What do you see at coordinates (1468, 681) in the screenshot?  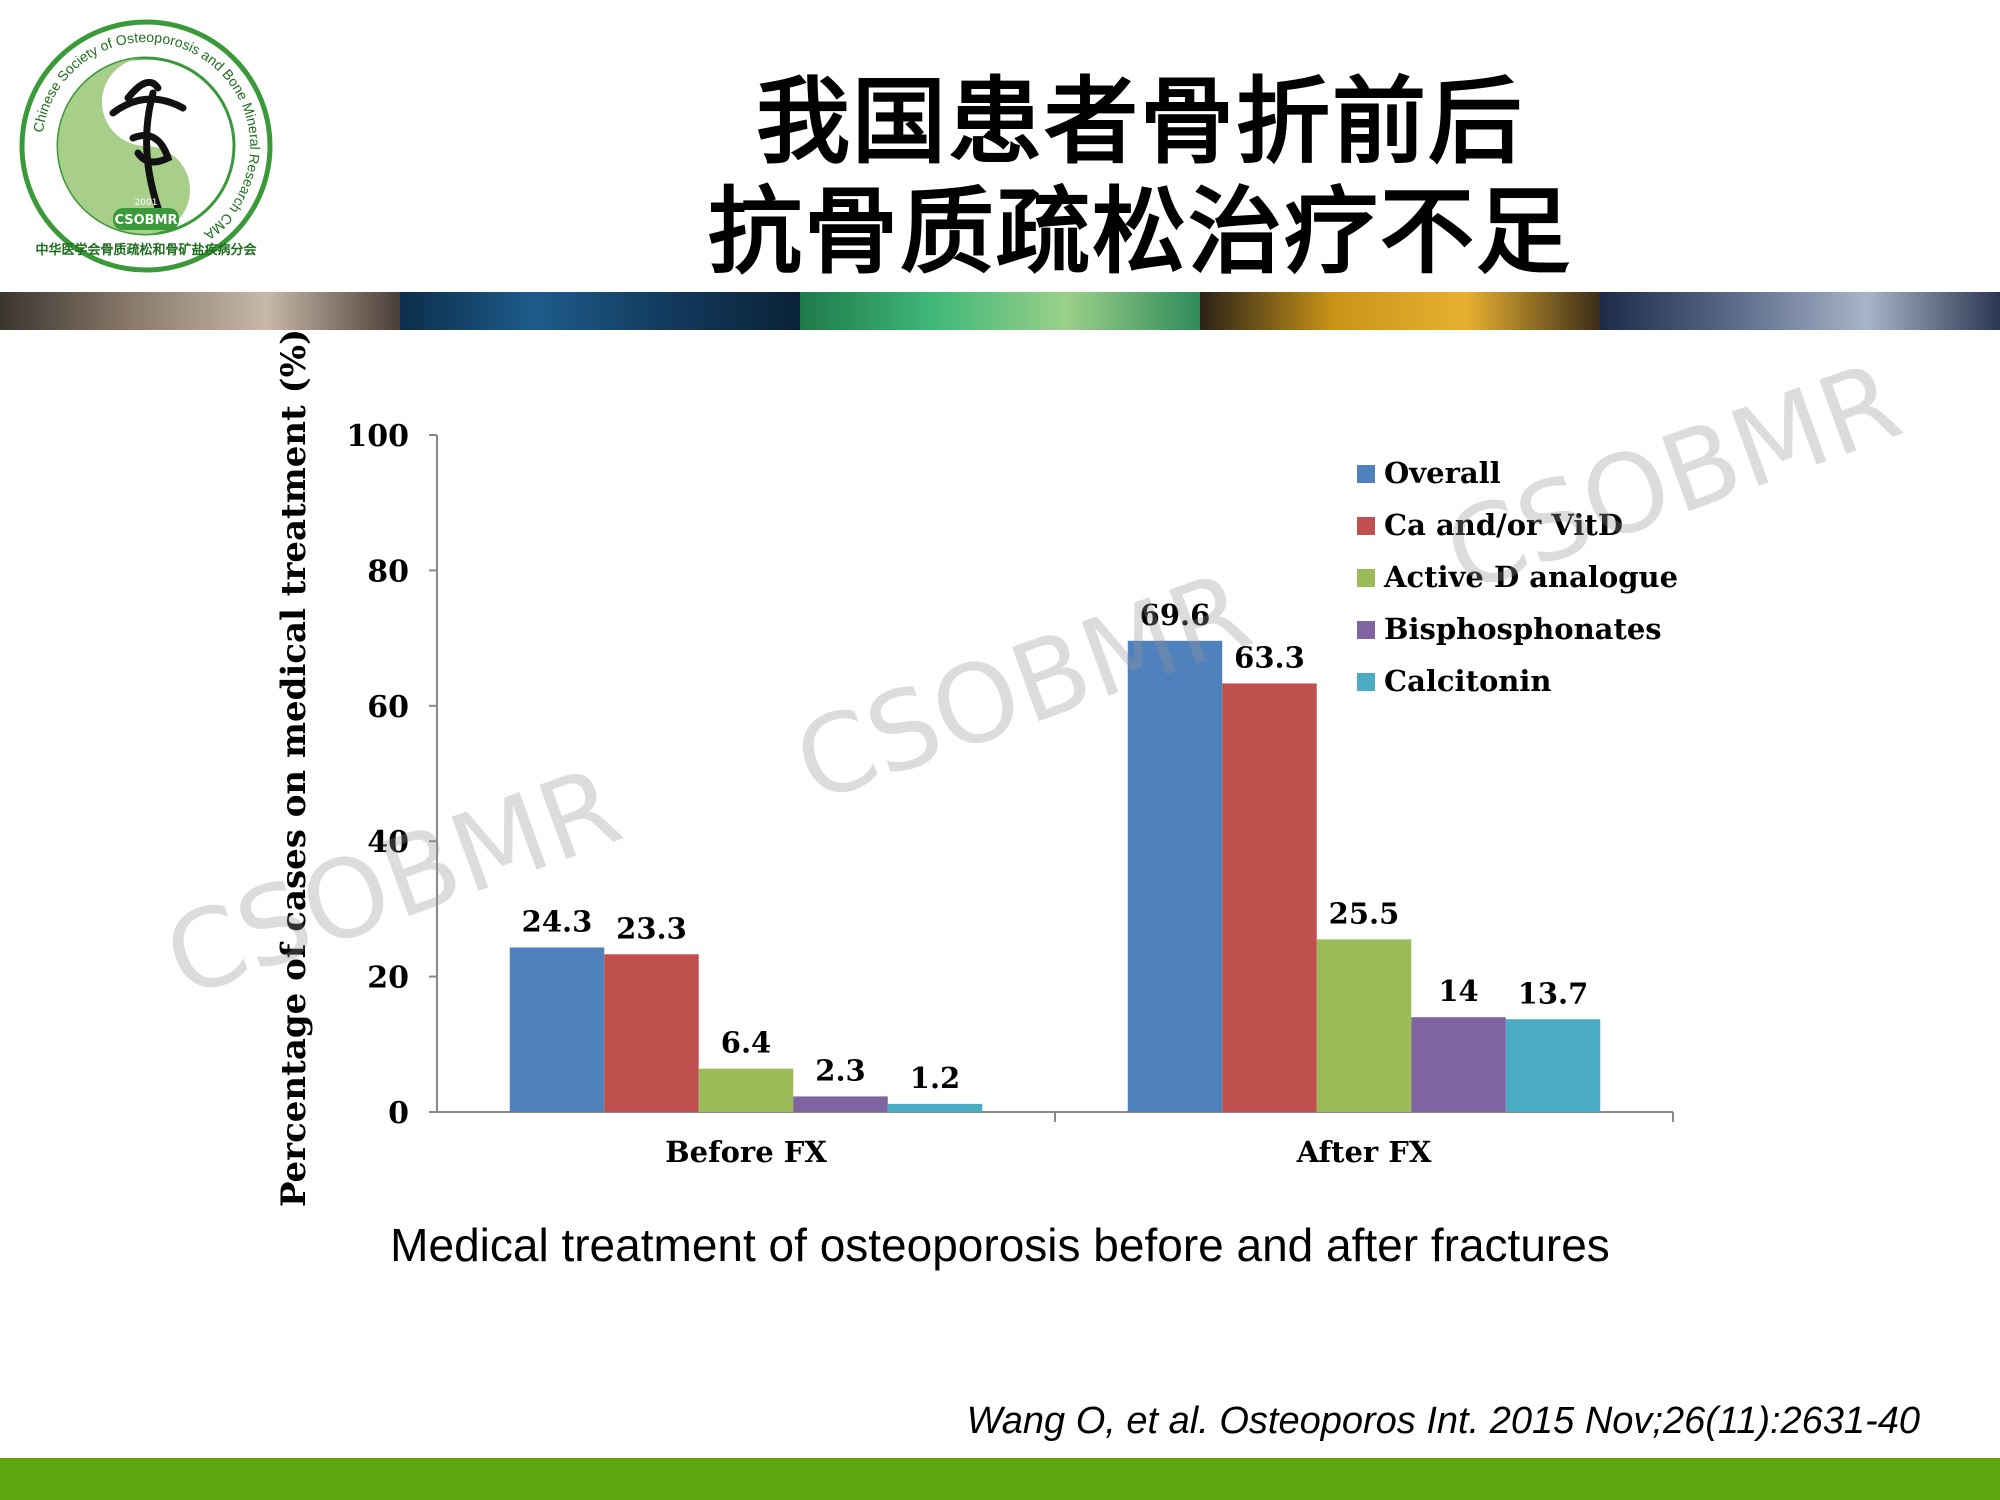 I see `legend-label: Calcitonin` at bounding box center [1468, 681].